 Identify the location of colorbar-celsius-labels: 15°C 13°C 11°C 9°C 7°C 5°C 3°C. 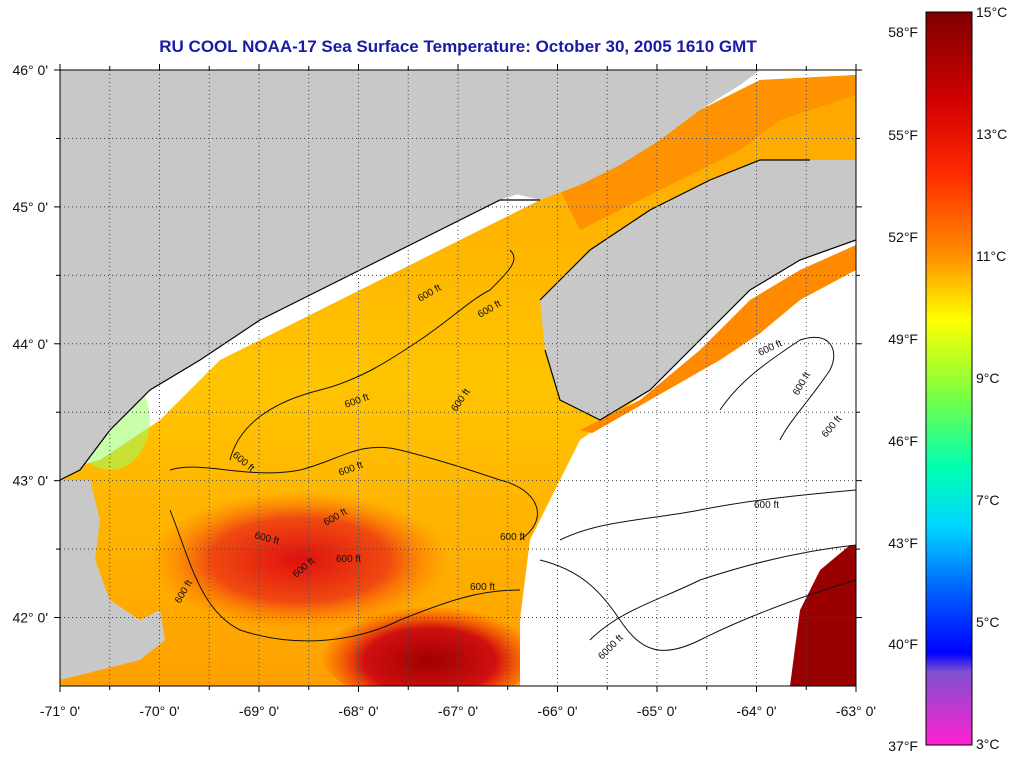
(991, 378).